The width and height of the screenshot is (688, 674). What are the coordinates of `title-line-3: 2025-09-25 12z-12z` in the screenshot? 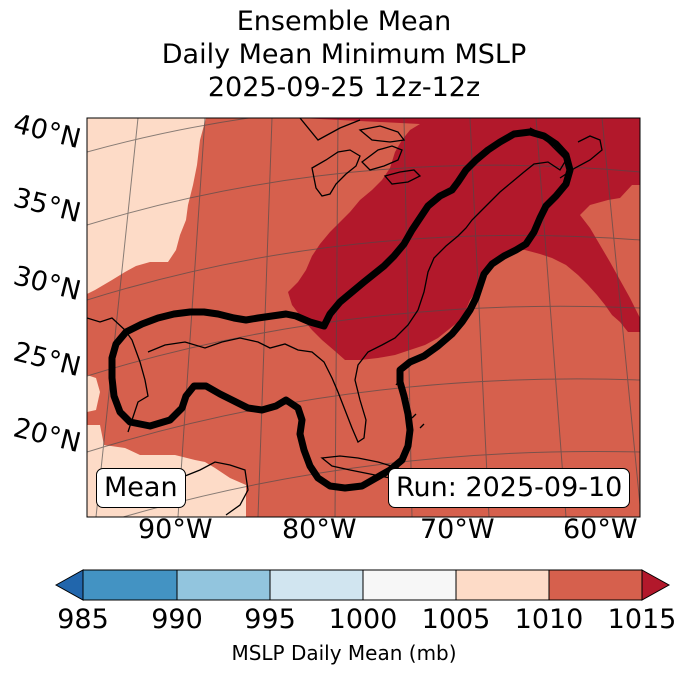 It's located at (344, 87).